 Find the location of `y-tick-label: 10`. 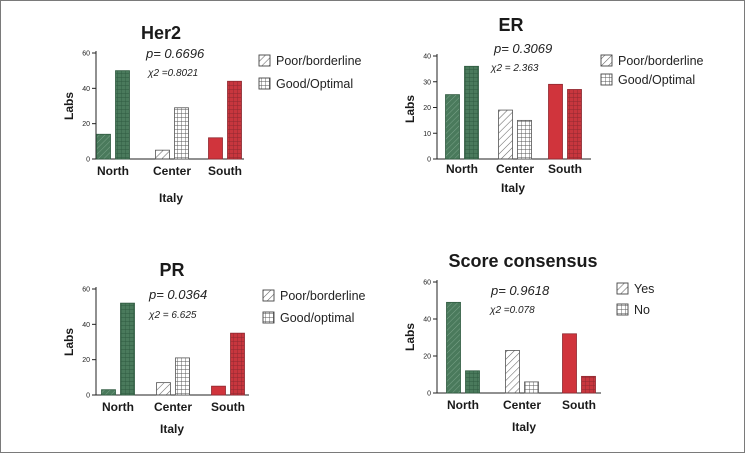

y-tick-label: 10 is located at coordinates (427, 134).